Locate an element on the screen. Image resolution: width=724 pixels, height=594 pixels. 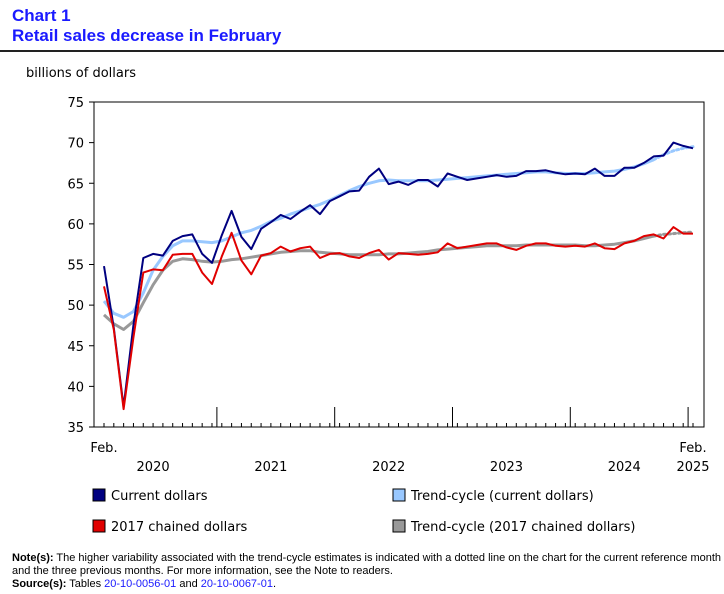
chart-number: Chart 1 is located at coordinates (41, 15).